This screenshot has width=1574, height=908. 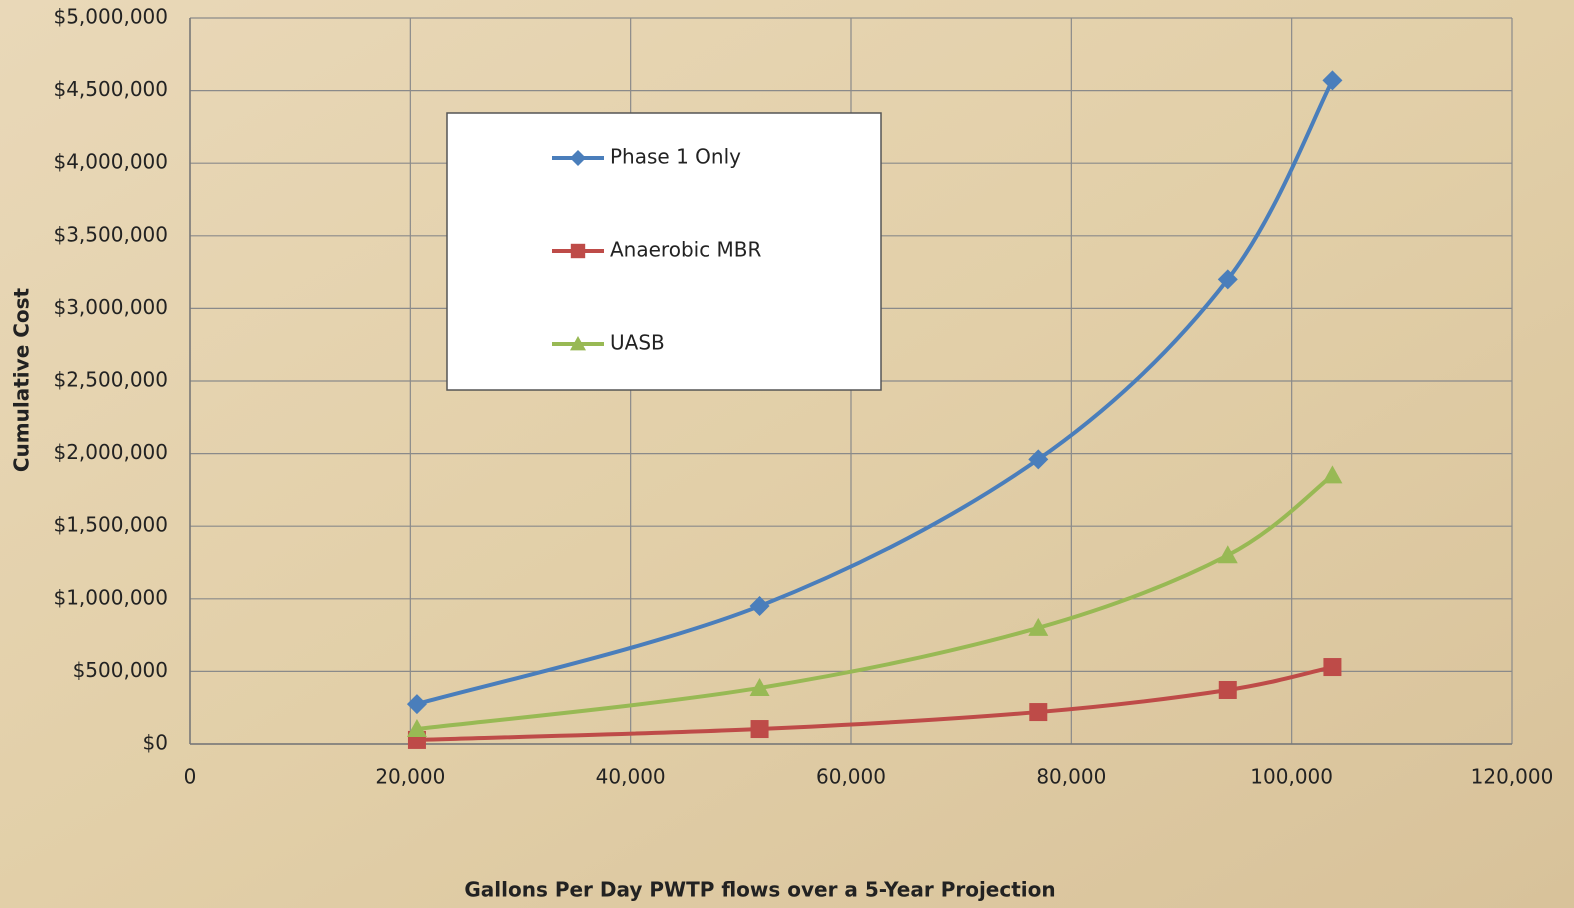 What do you see at coordinates (190, 777) in the screenshot?
I see `x-tick-label: 0` at bounding box center [190, 777].